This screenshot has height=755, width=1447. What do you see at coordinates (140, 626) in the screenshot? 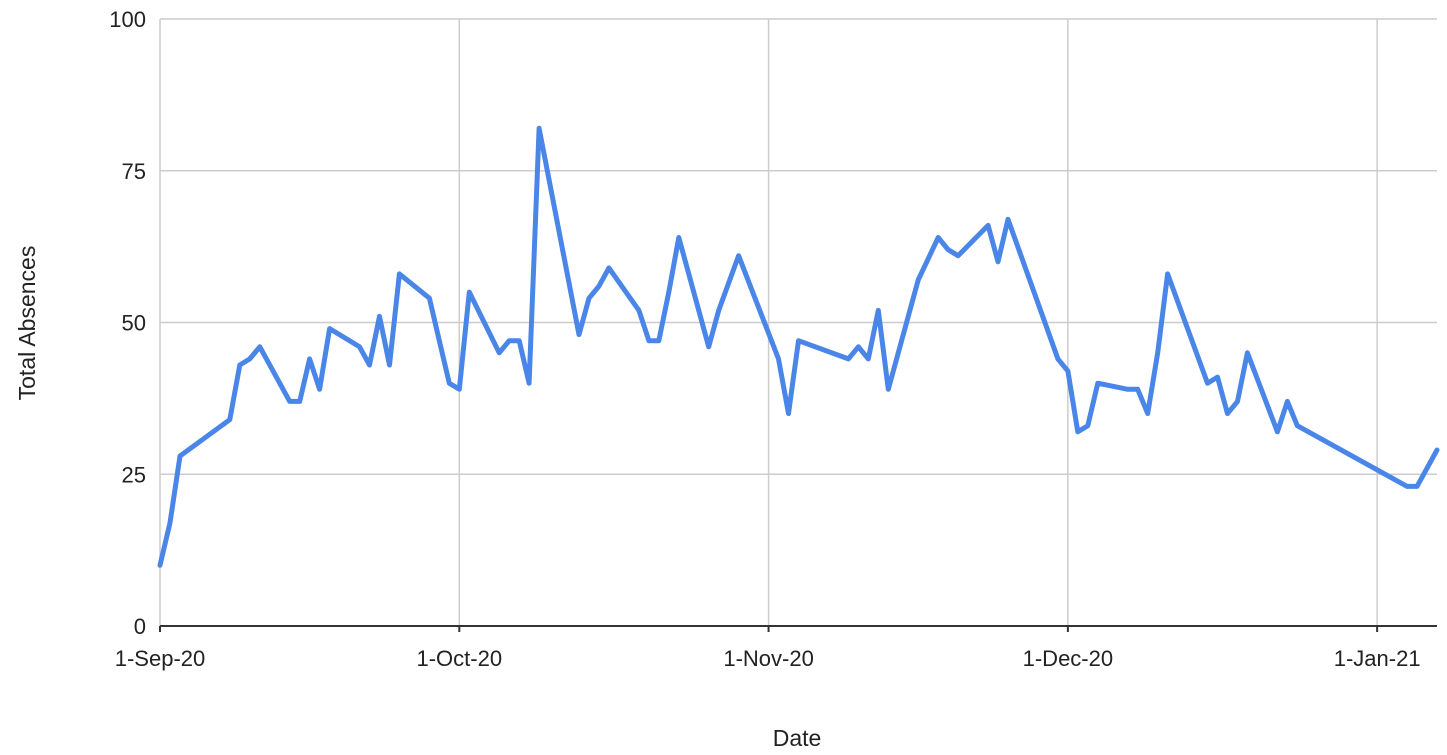
I see `y-tick-label: 0` at bounding box center [140, 626].